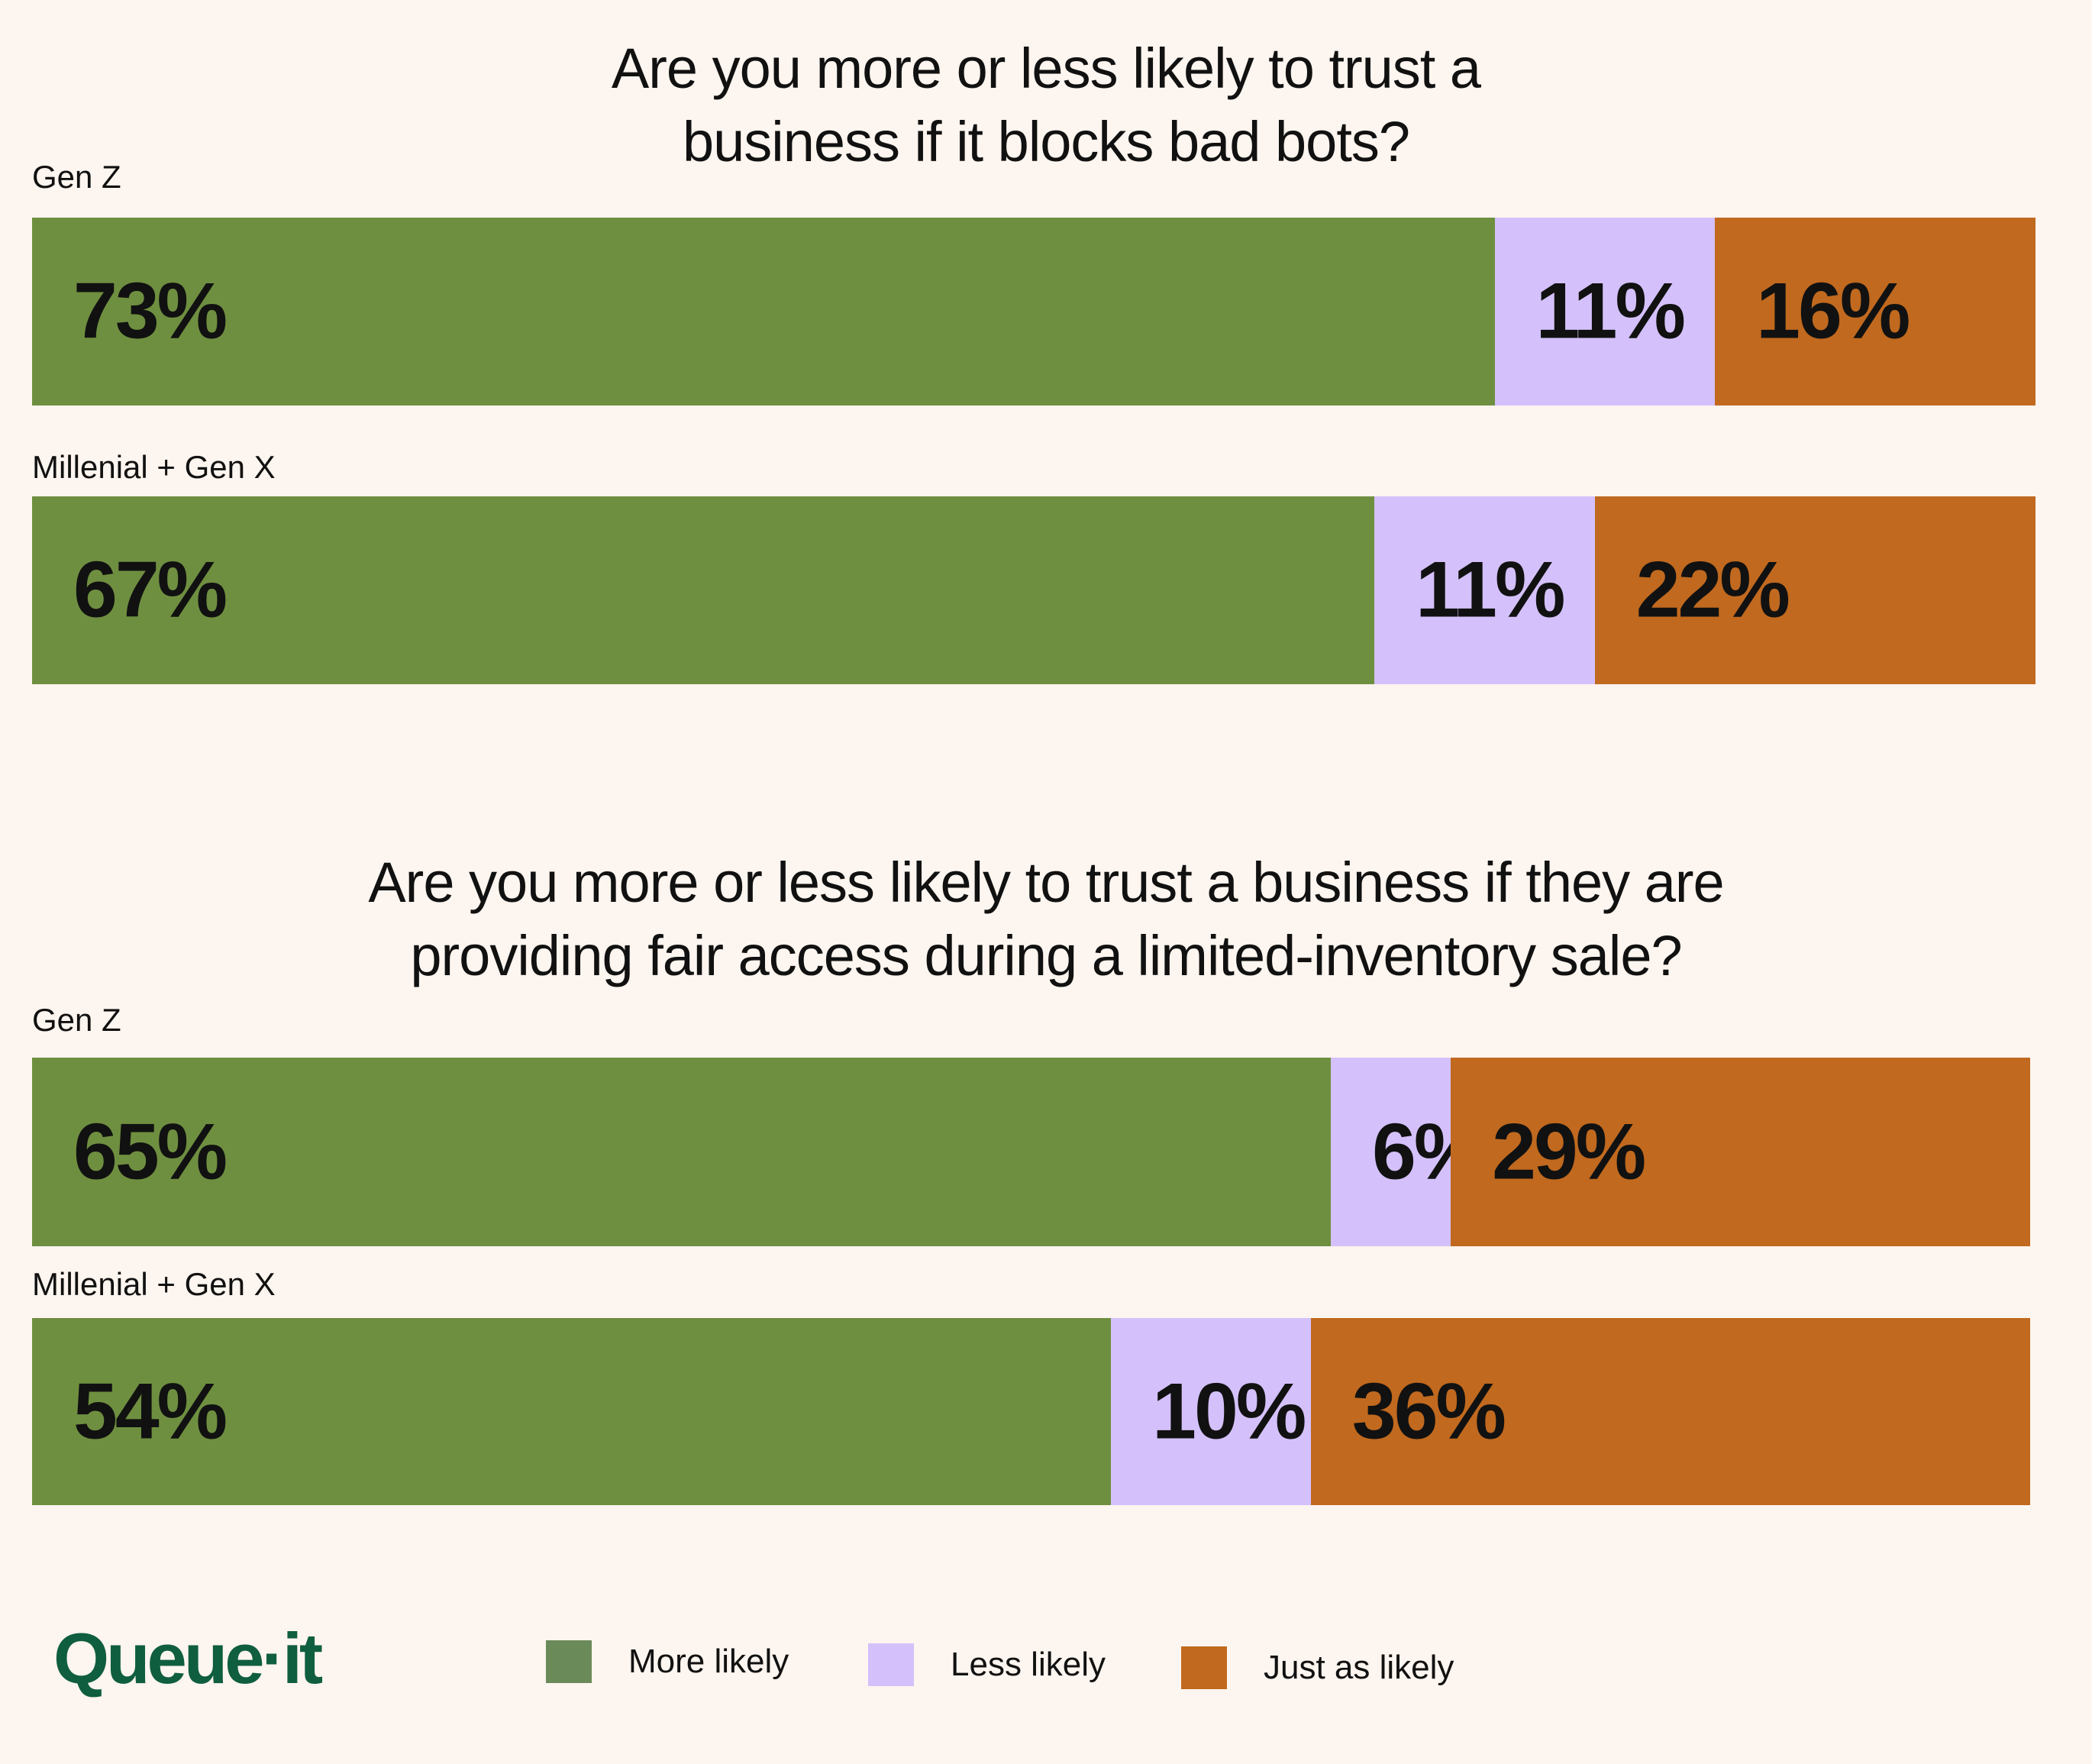 This screenshot has height=1764, width=2092. I want to click on chart2-bar-millenial: 54% 10% 36%, so click(1031, 1411).